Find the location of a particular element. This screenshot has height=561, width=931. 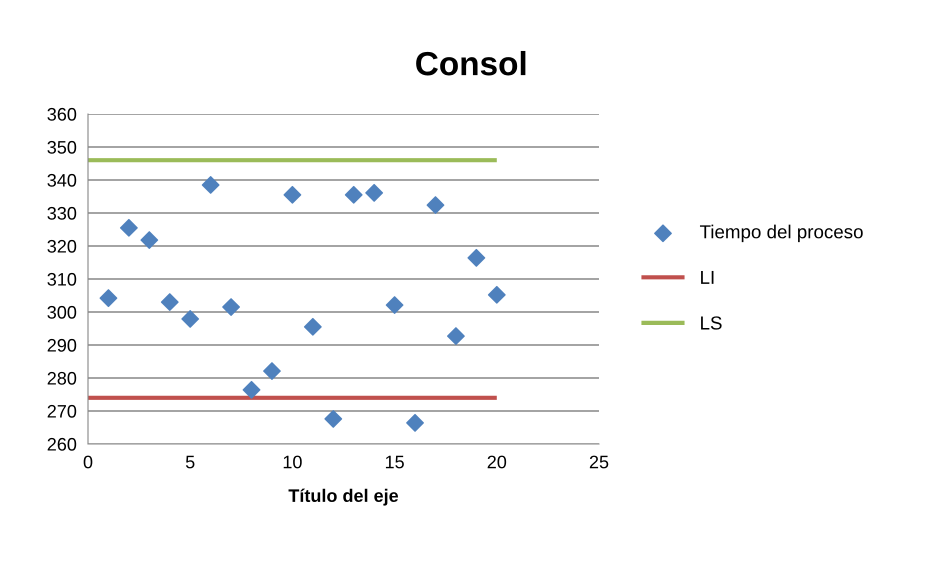

y-tick-label: 300 is located at coordinates (61, 312).